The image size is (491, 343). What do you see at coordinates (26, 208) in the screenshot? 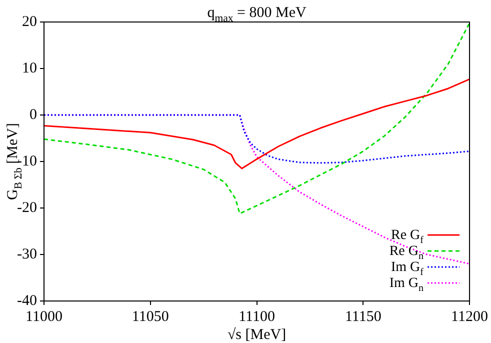
I see `y-tick-label: -20` at bounding box center [26, 208].